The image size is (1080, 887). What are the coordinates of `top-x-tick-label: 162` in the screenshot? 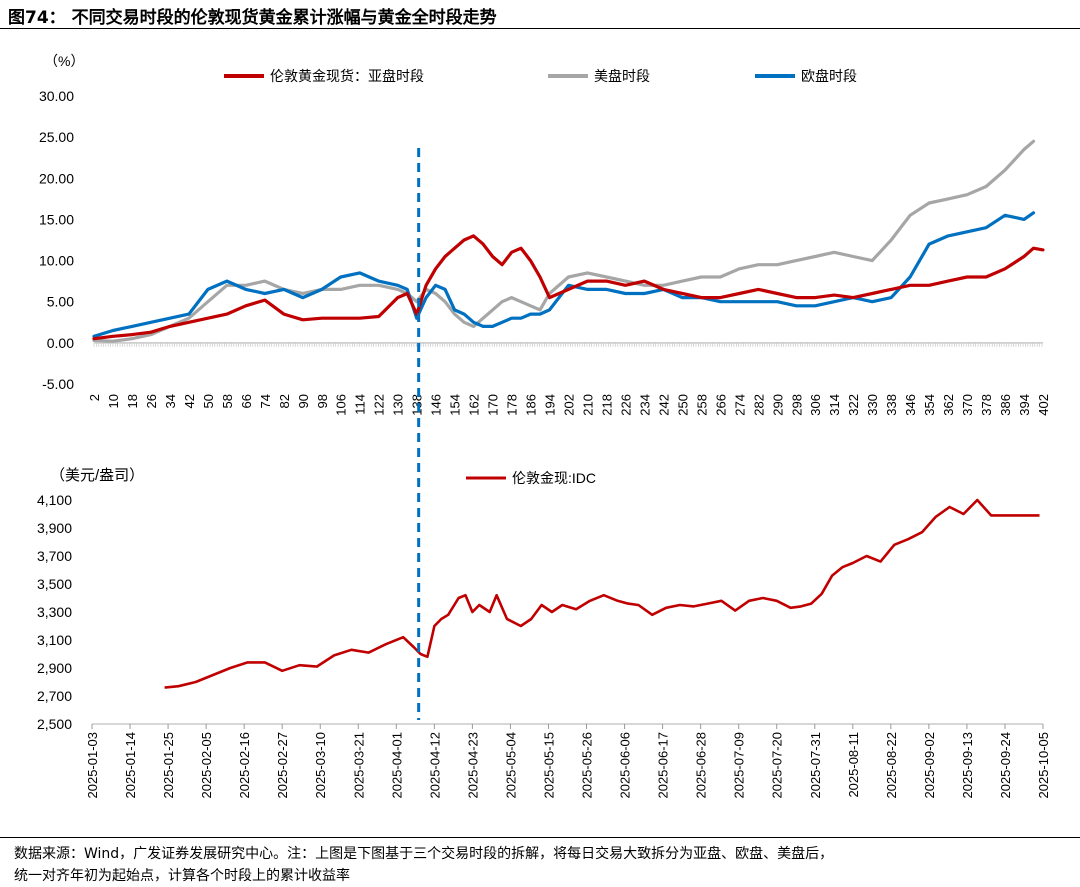 It's located at (474, 405).